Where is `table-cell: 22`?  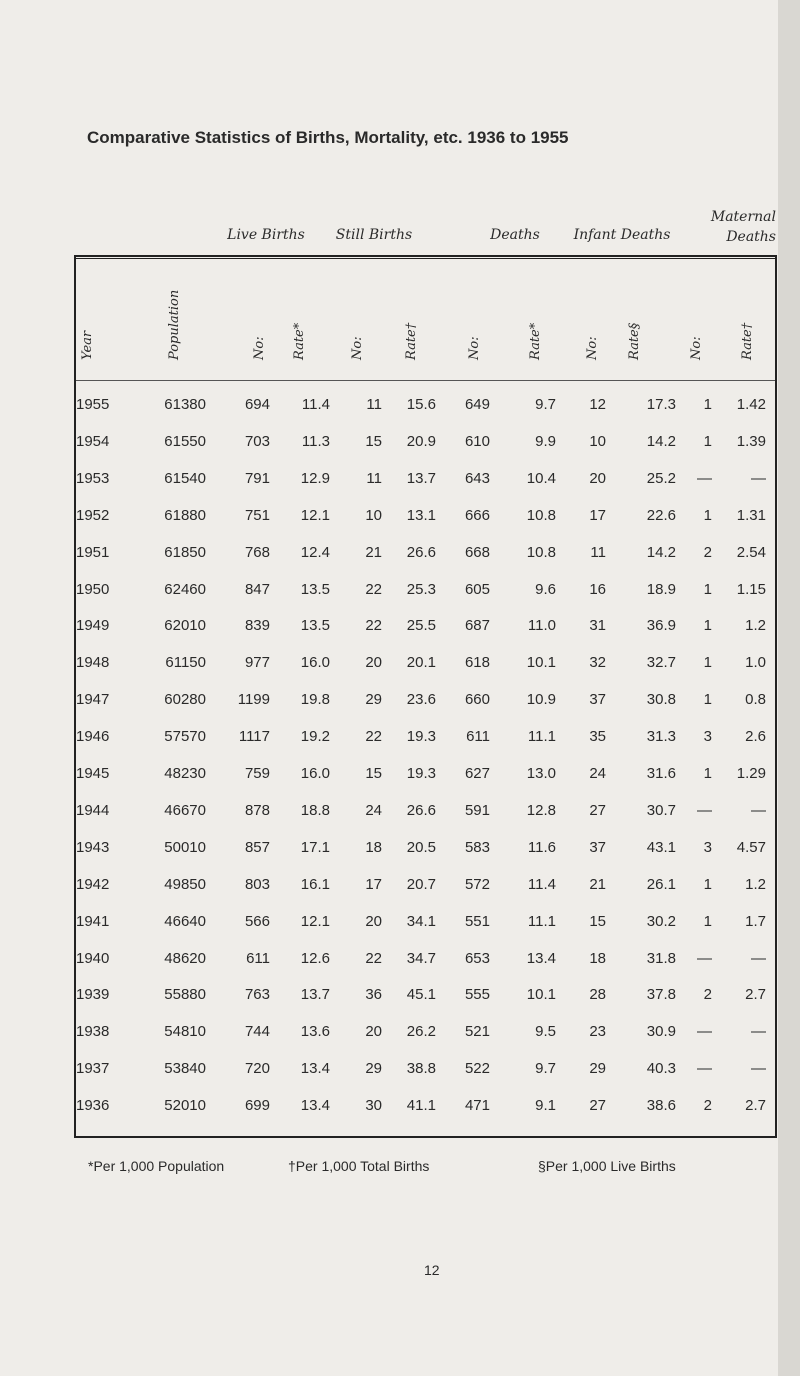 table-cell: 22 is located at coordinates (373, 737).